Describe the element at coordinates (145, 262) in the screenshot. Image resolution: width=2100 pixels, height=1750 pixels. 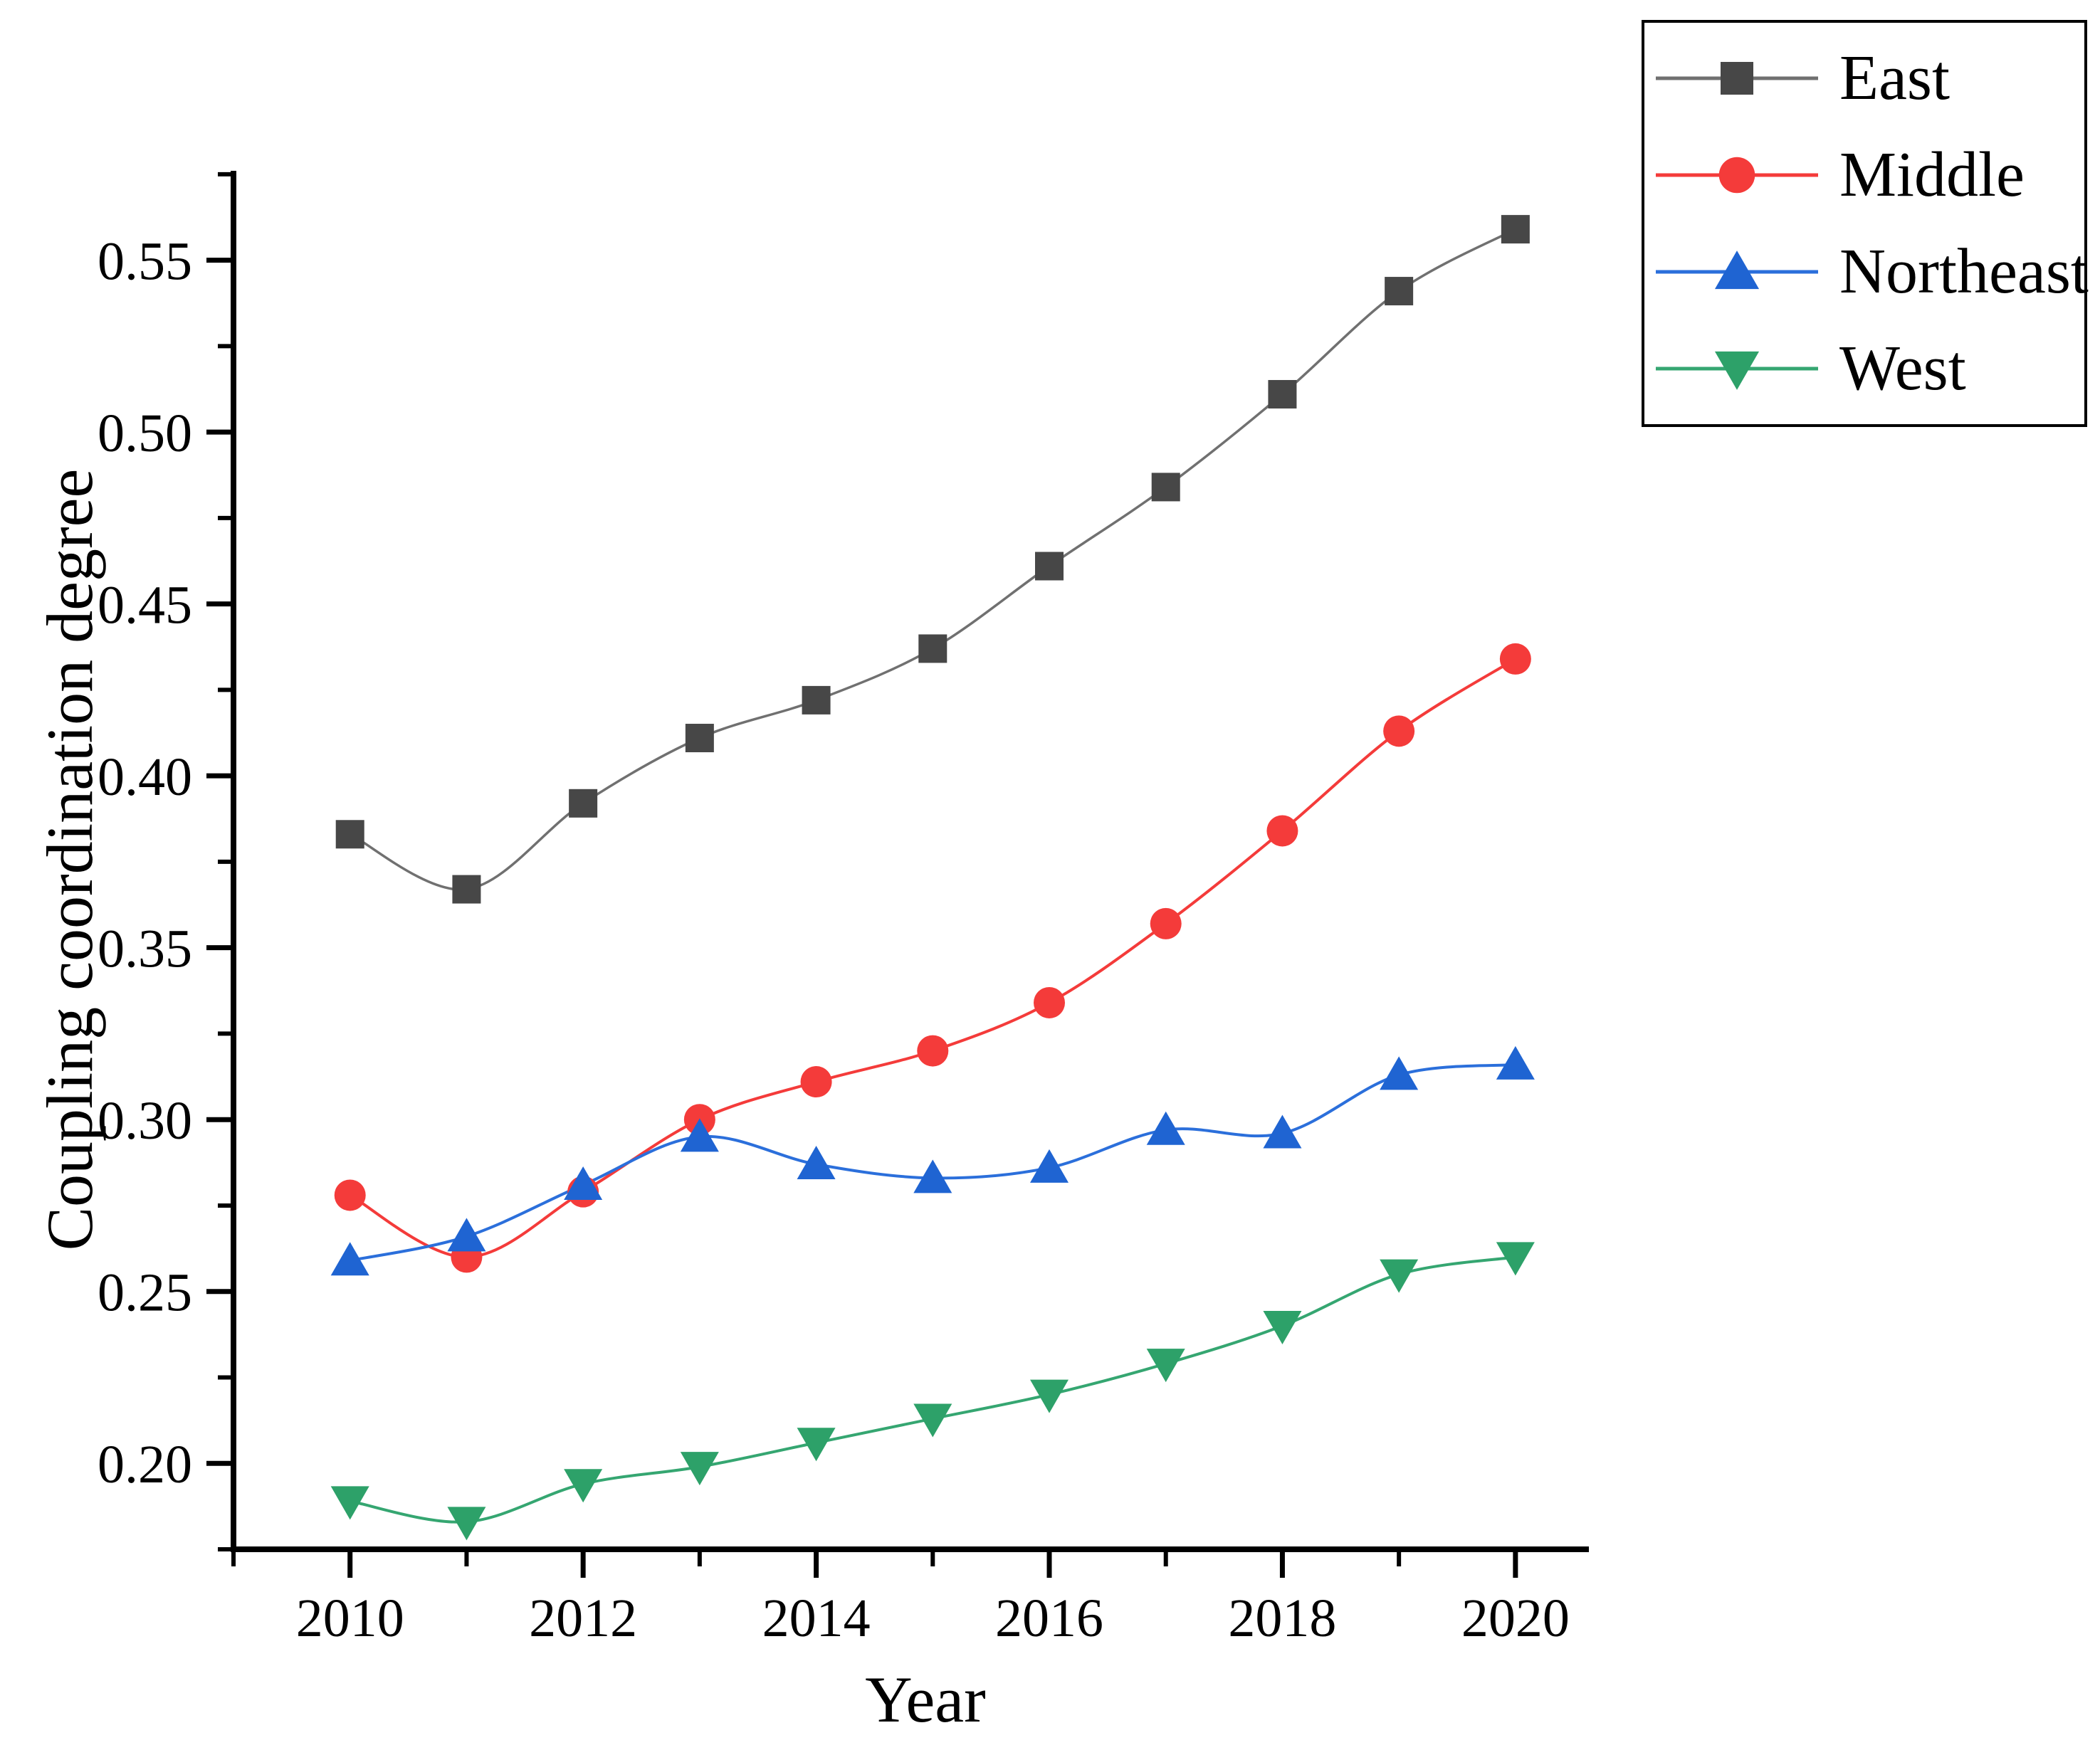
I see `svg-text: 0.55` at that location.